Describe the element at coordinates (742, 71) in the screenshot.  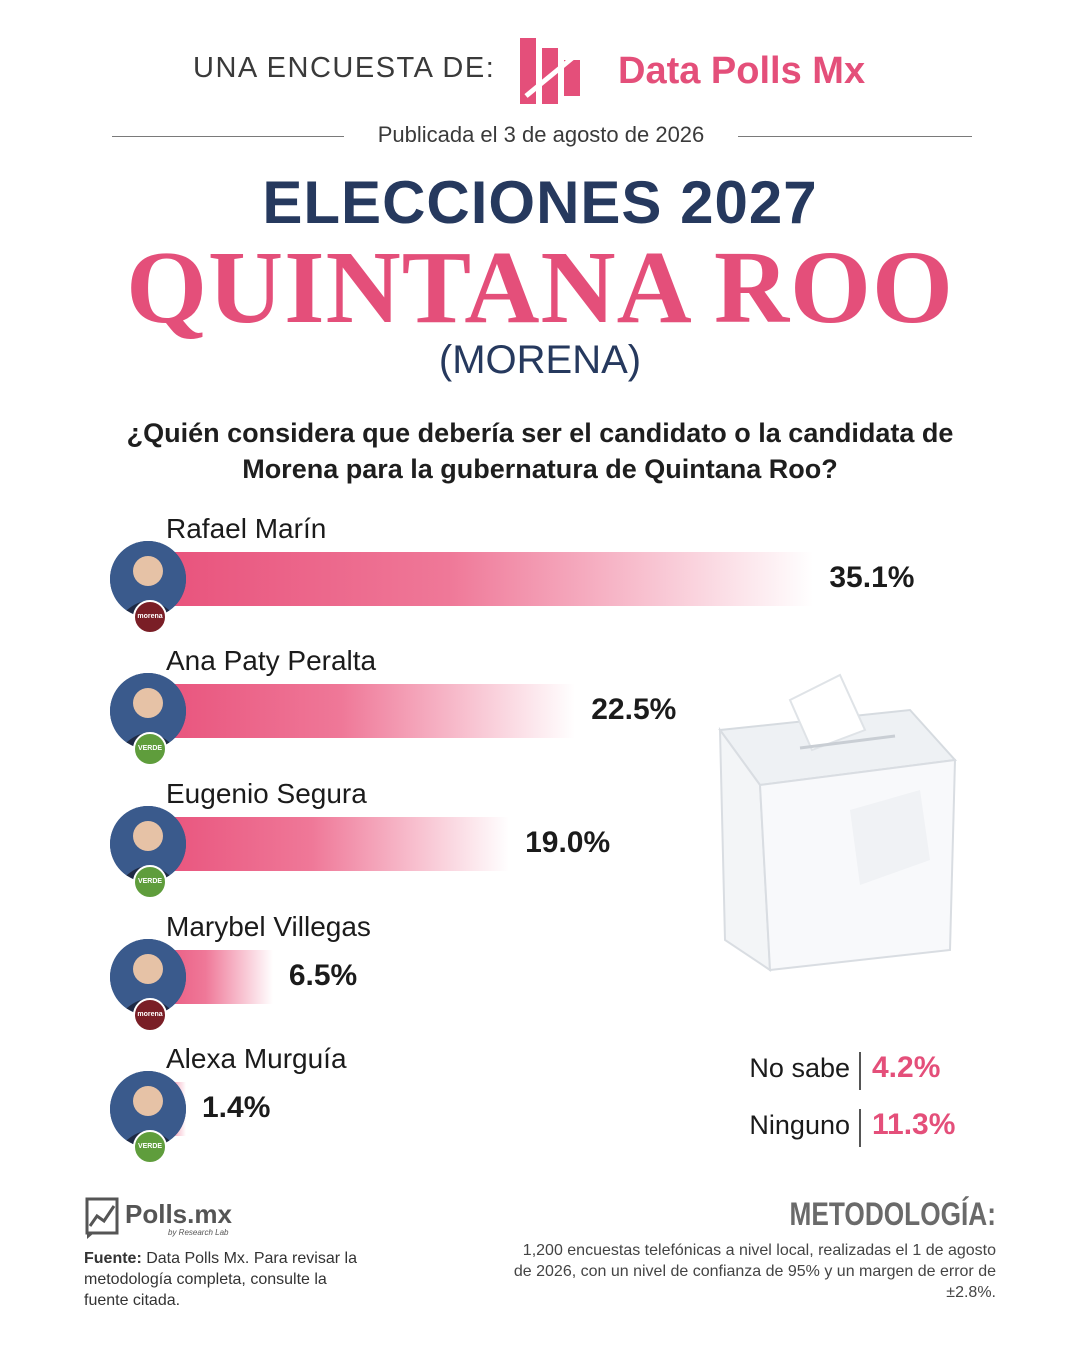
I see `brand-name: Data Polls Mx` at that location.